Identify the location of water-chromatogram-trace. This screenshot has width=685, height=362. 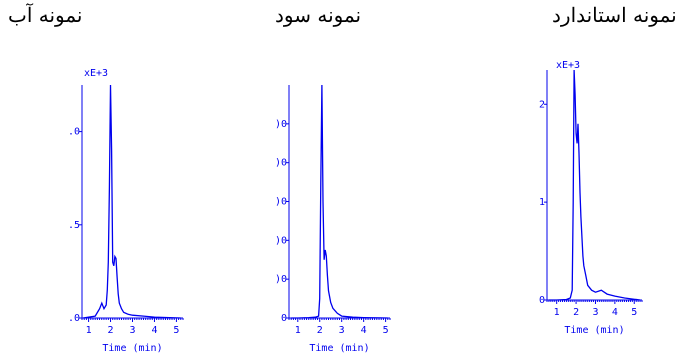
(131, 201).